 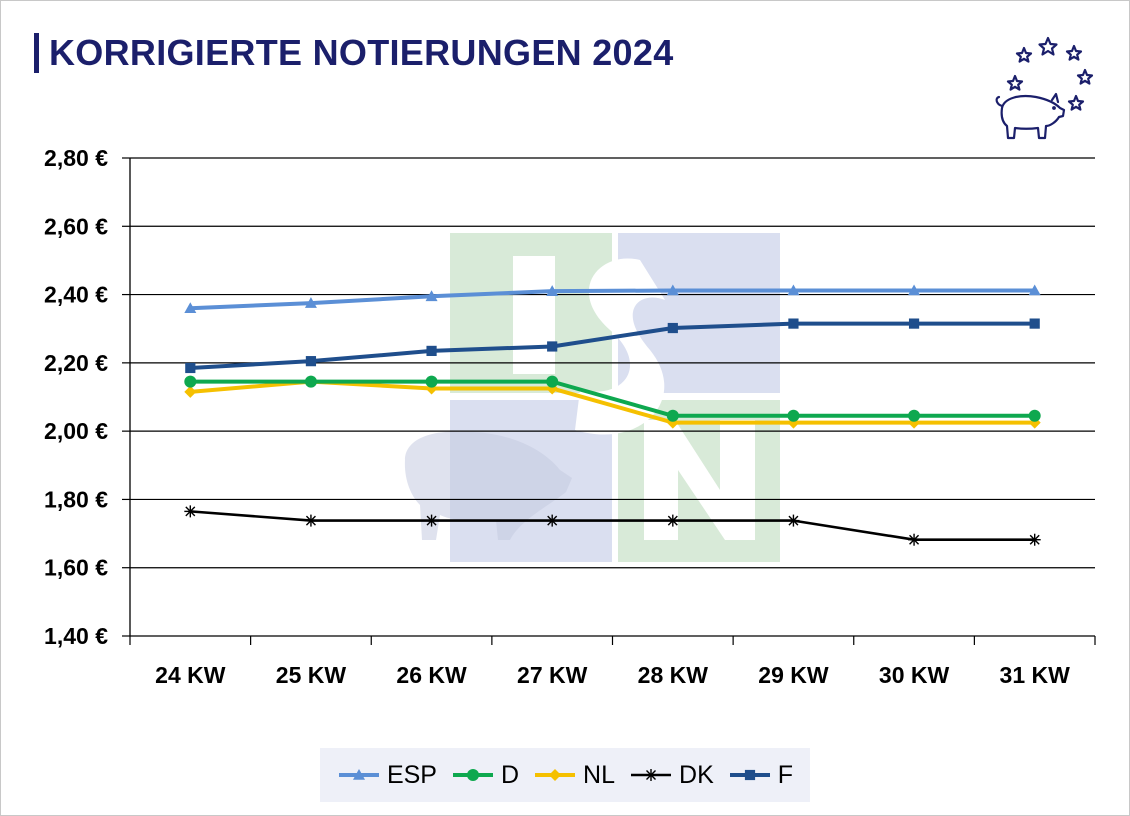 What do you see at coordinates (510, 774) in the screenshot?
I see `legend-label: D` at bounding box center [510, 774].